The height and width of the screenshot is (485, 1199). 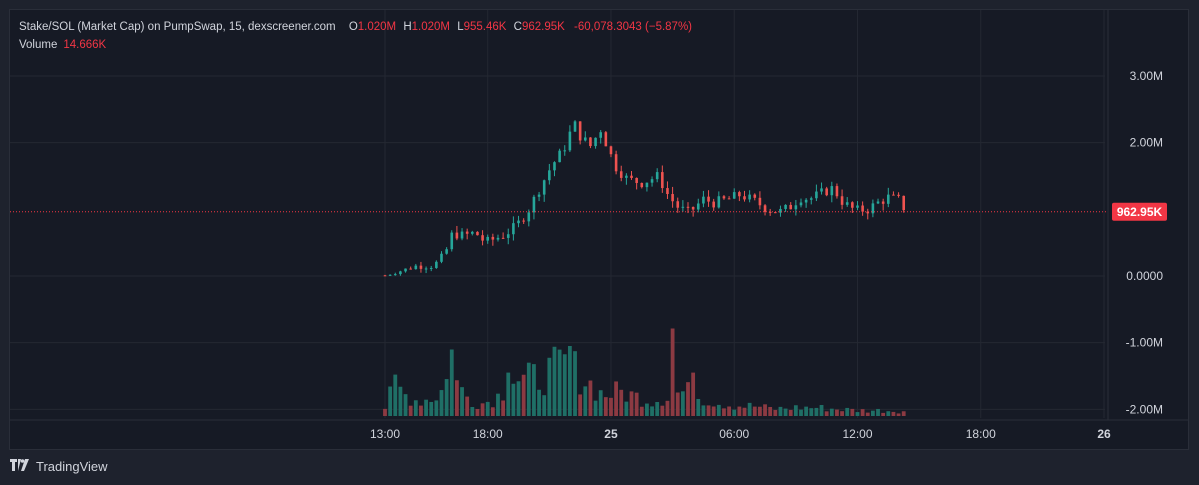 I want to click on last-price-label: 962.95K, so click(x=1140, y=212).